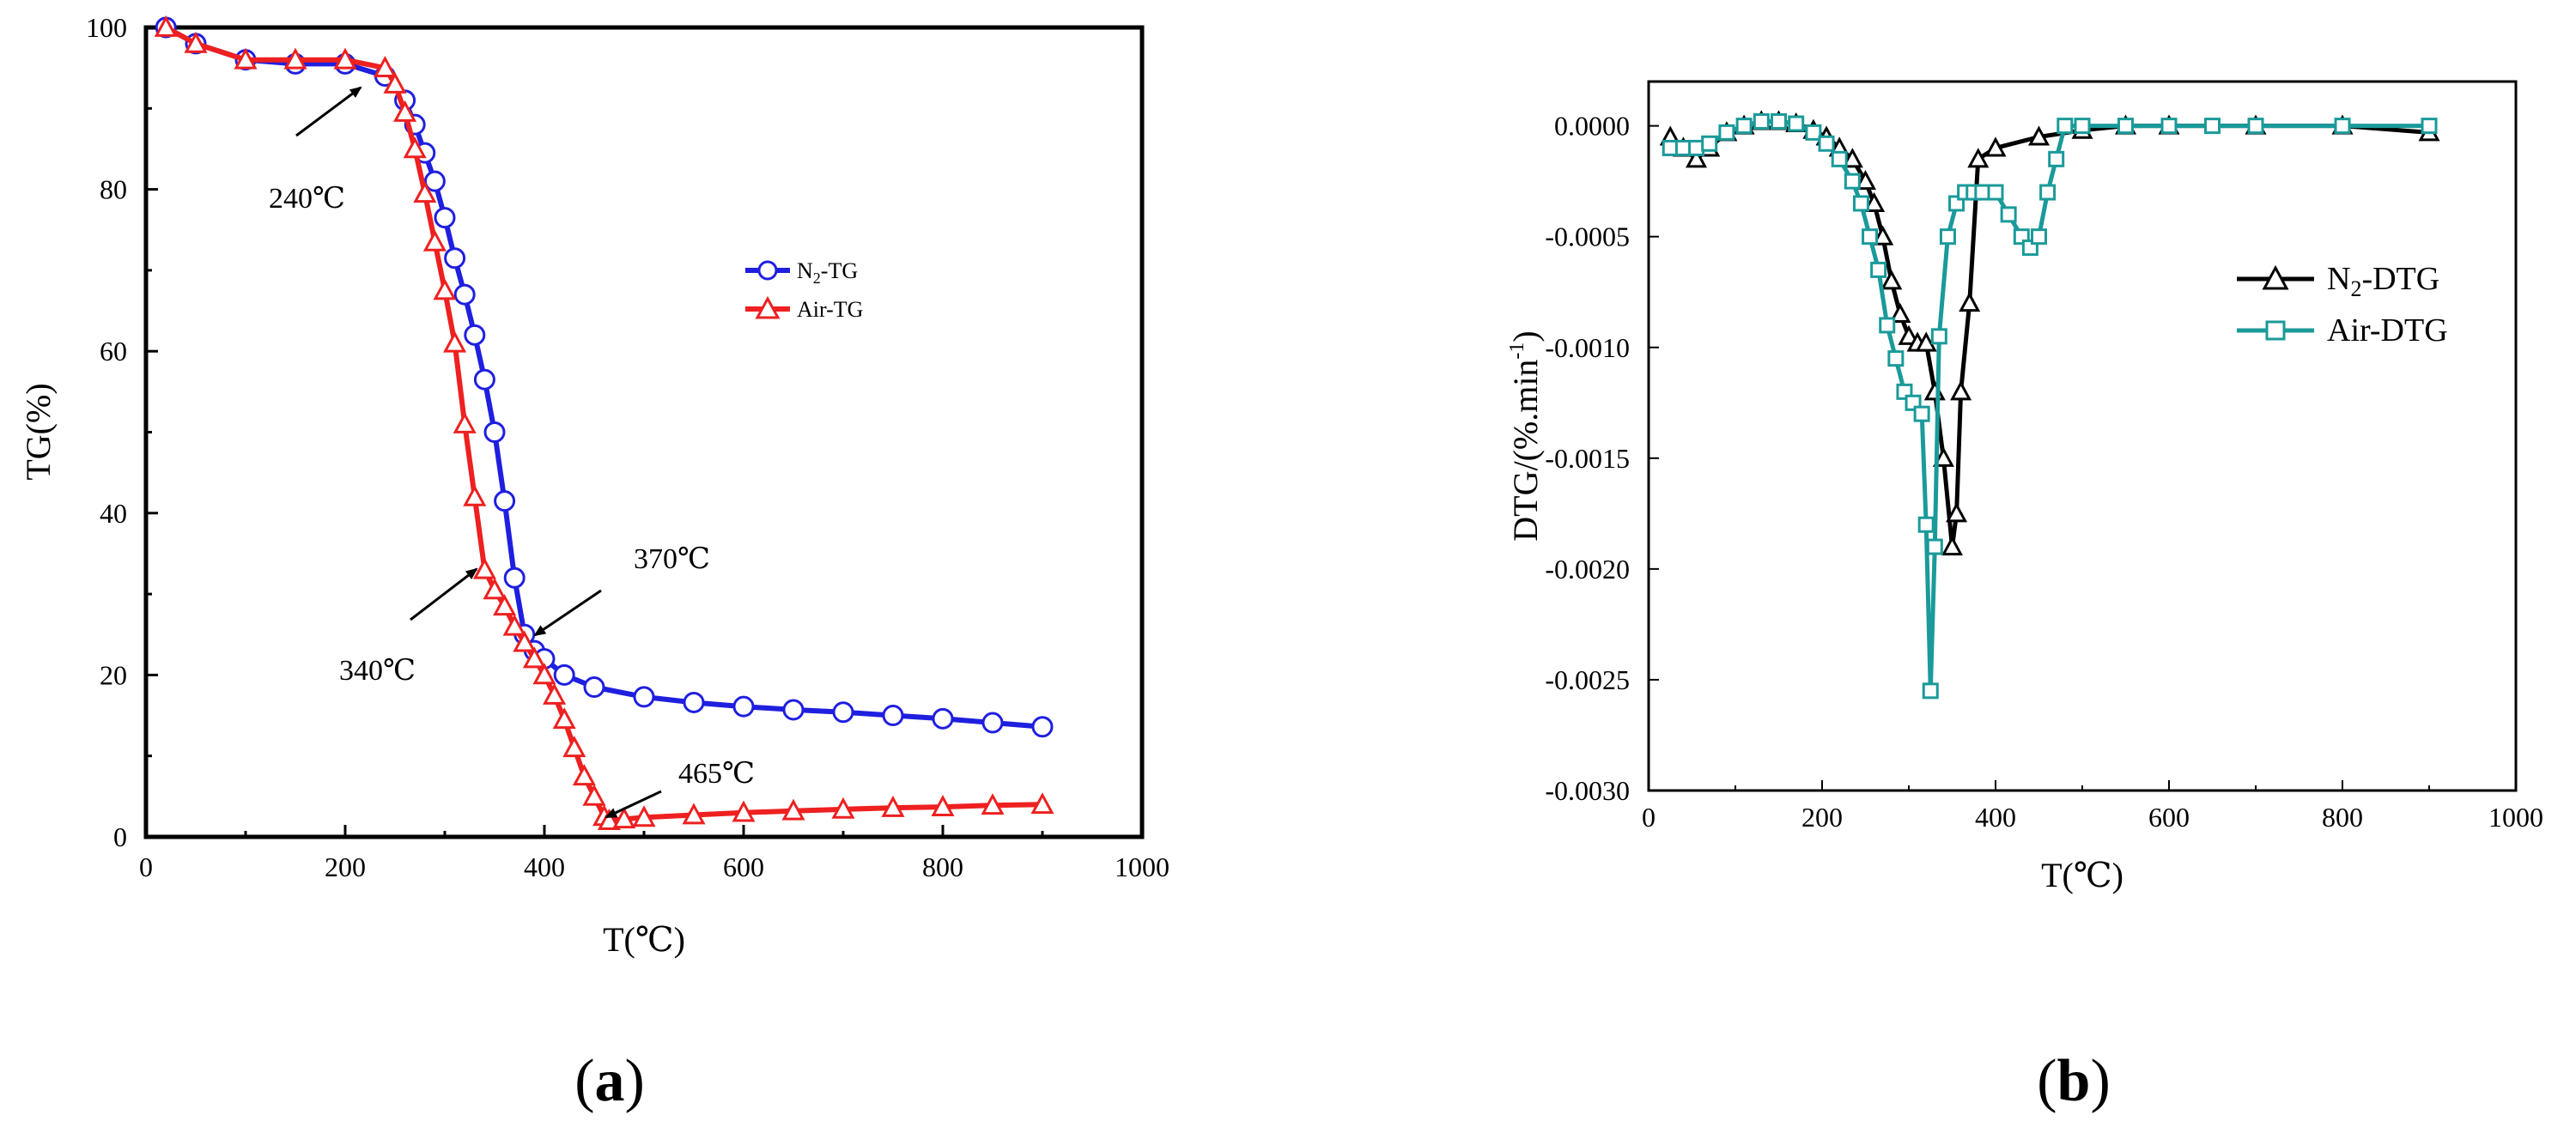 The image size is (2576, 1133). What do you see at coordinates (2515, 817) in the screenshot?
I see `x-tick-label: 1000` at bounding box center [2515, 817].